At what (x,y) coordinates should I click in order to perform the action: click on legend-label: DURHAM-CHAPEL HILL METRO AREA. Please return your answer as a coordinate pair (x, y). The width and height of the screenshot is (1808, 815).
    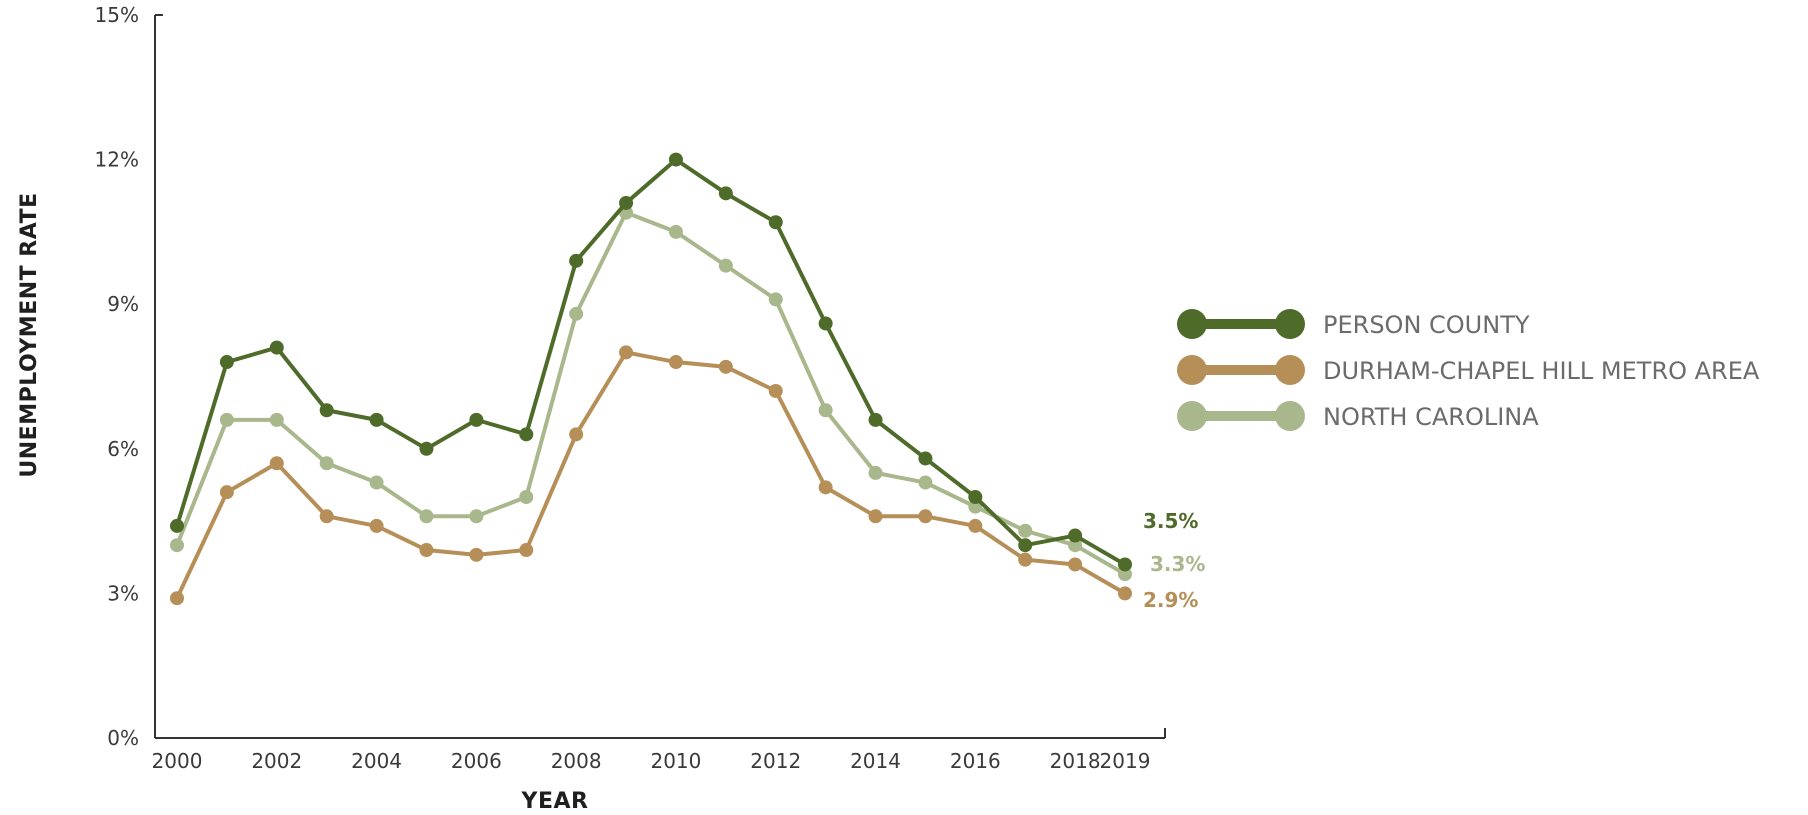
    Looking at the image, I should click on (1541, 371).